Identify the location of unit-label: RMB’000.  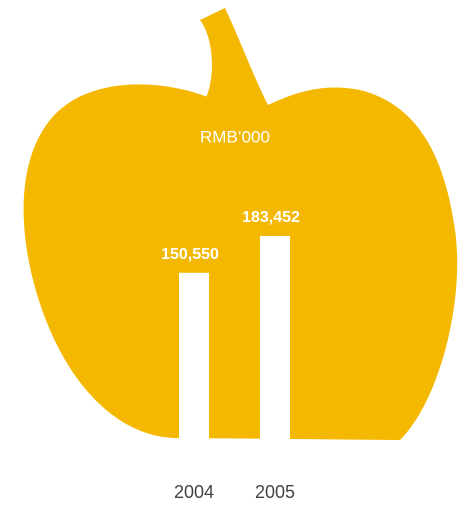
(235, 136).